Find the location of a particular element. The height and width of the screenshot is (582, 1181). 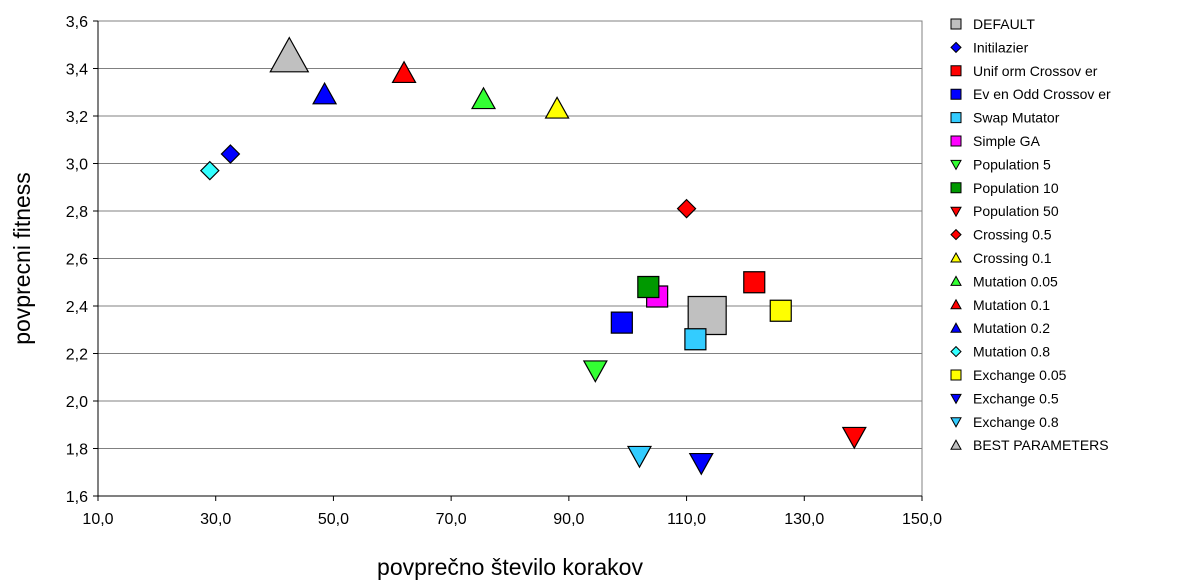

legend-label: DEFAULT is located at coordinates (1004, 24).